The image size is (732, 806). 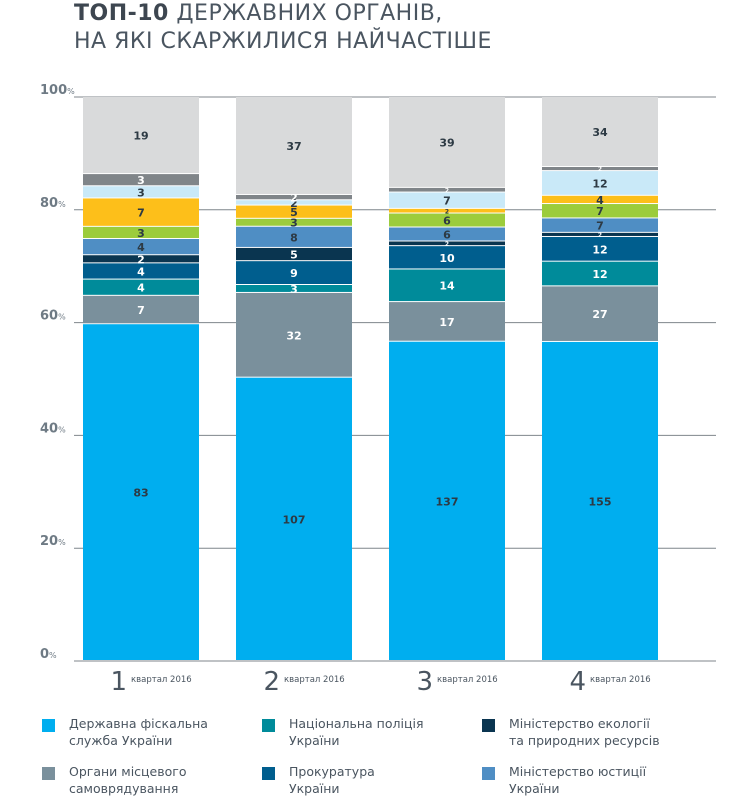 I want to click on x-tick-suffix-3: квартал 2016, so click(x=467, y=680).